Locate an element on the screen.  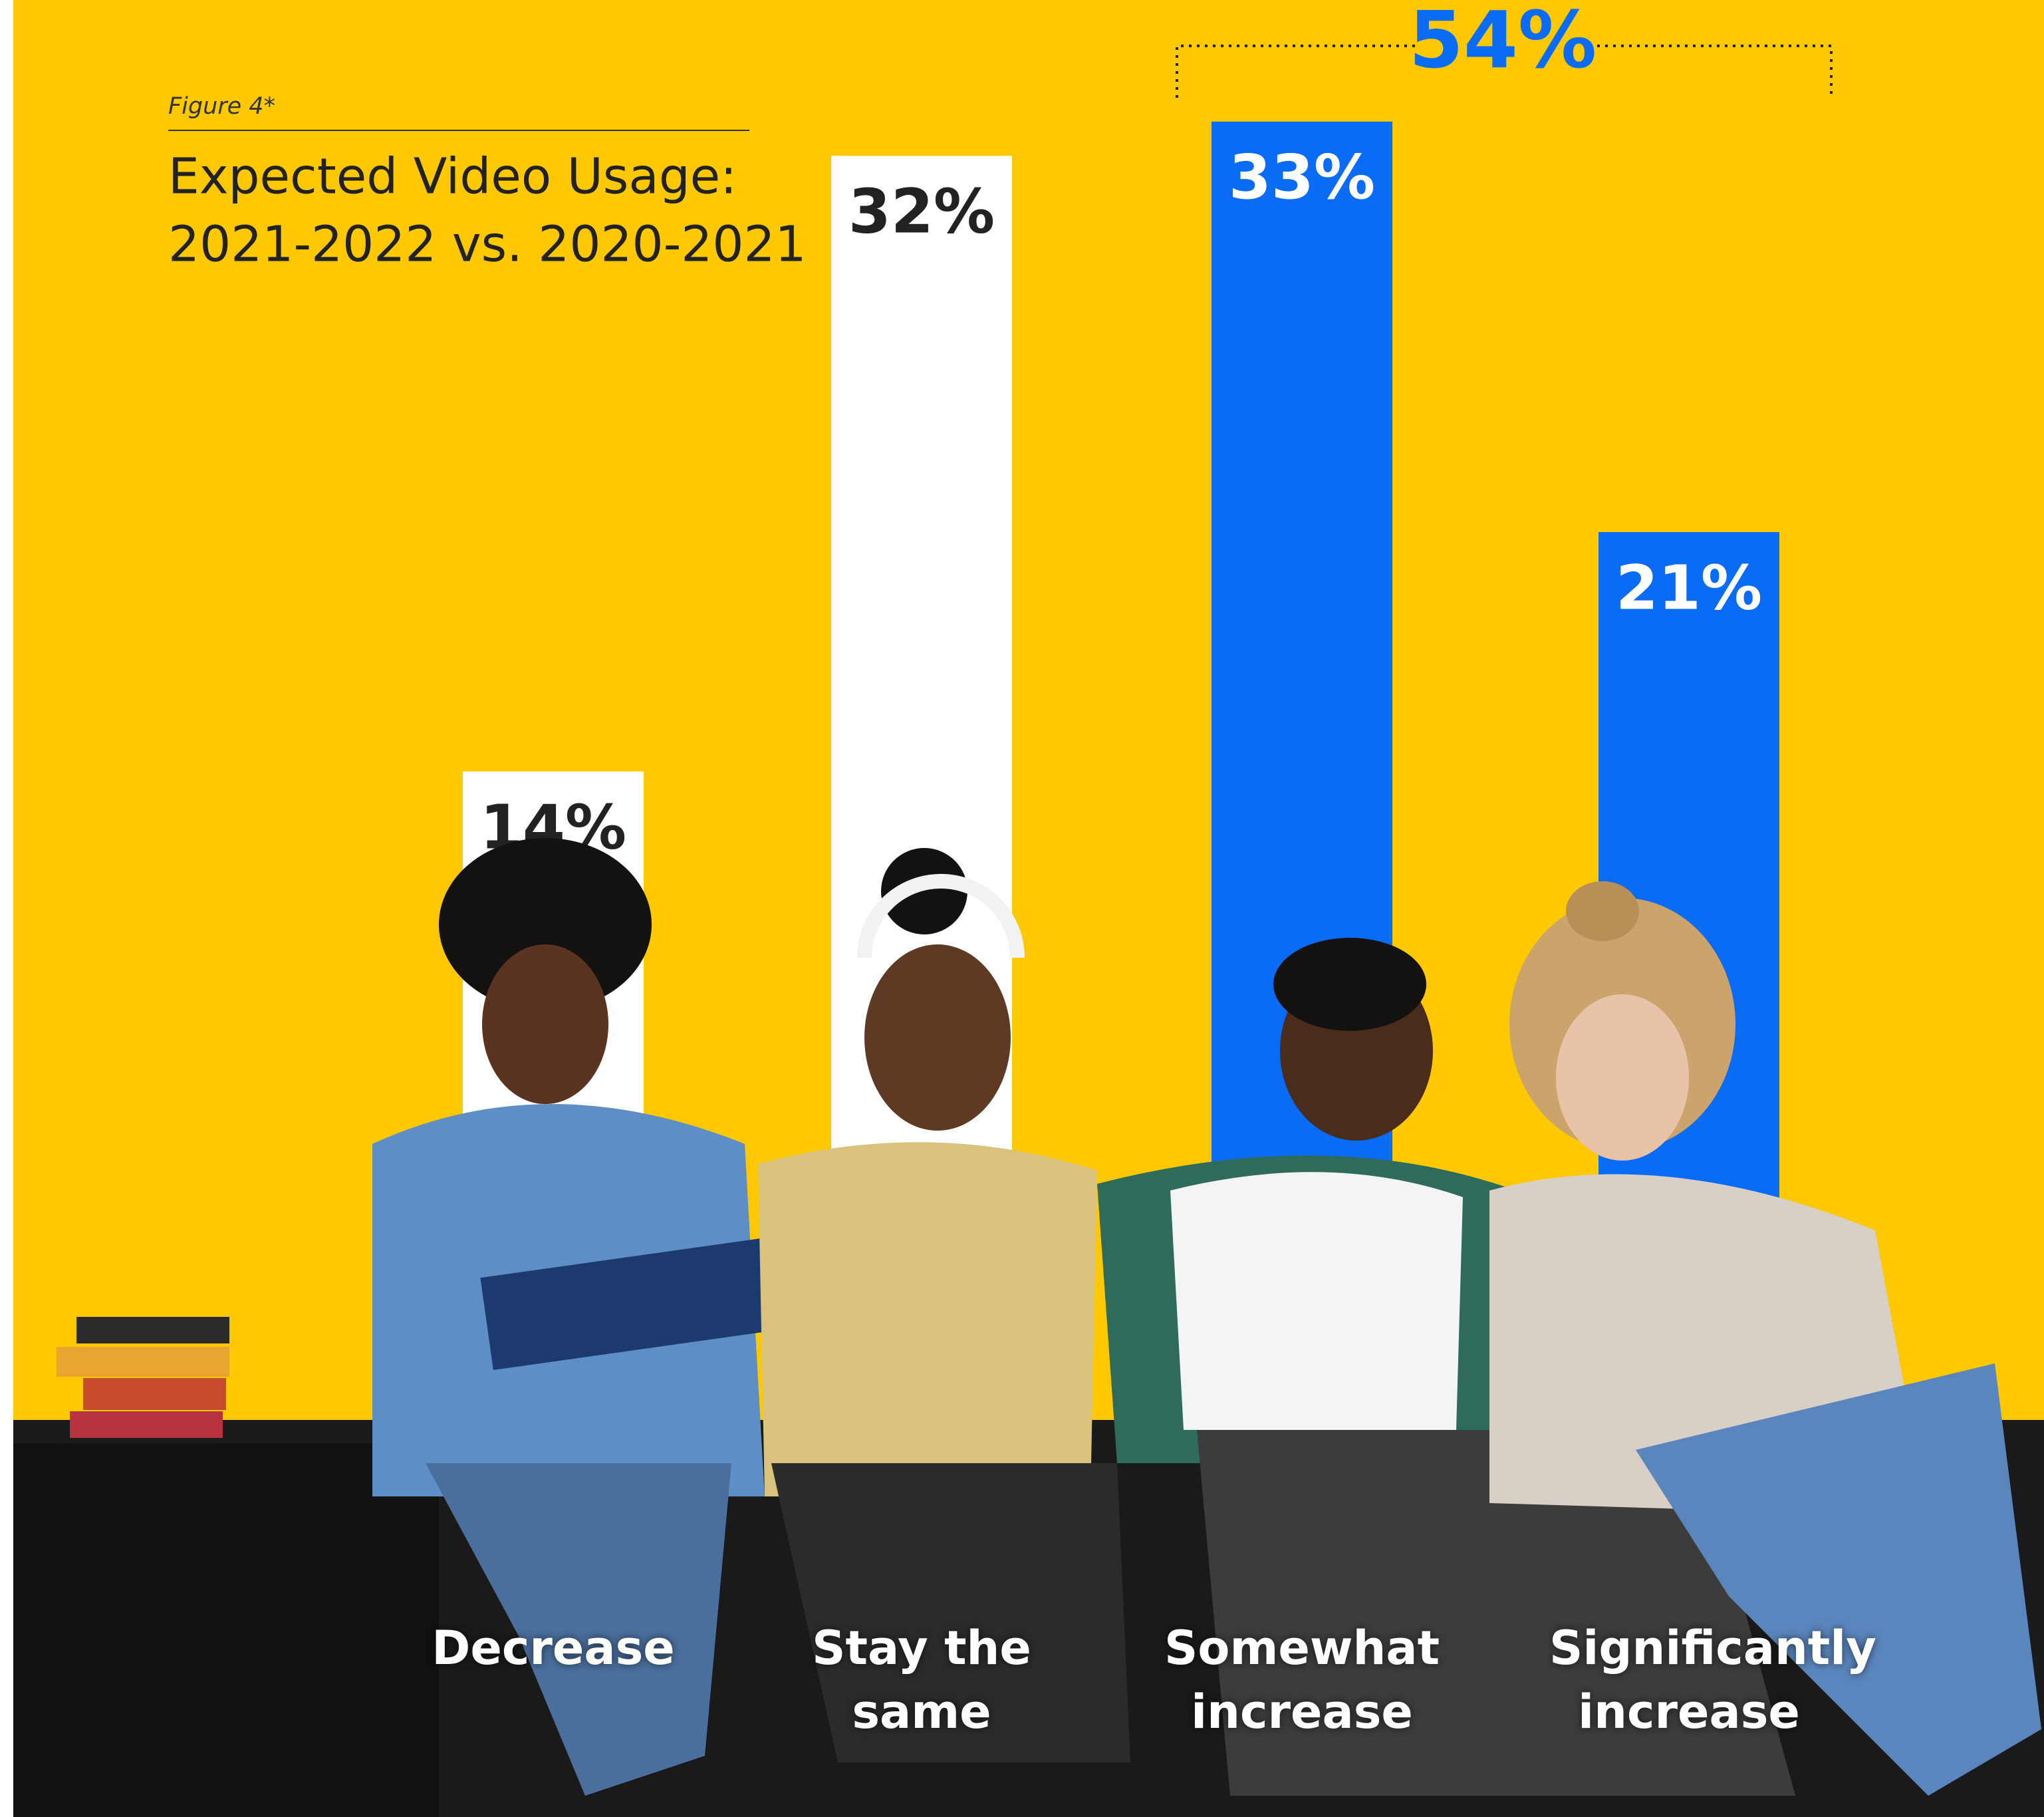
chart-title: Expected Video Usage: is located at coordinates (452, 177).